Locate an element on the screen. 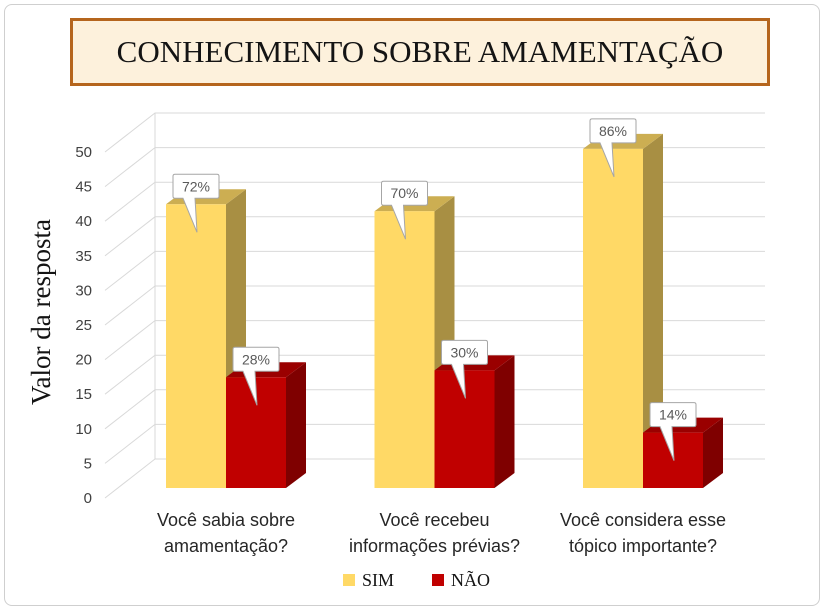  chart-title: CONHECIMENTO SOBRE AMAMENTAÇÃO is located at coordinates (420, 51).